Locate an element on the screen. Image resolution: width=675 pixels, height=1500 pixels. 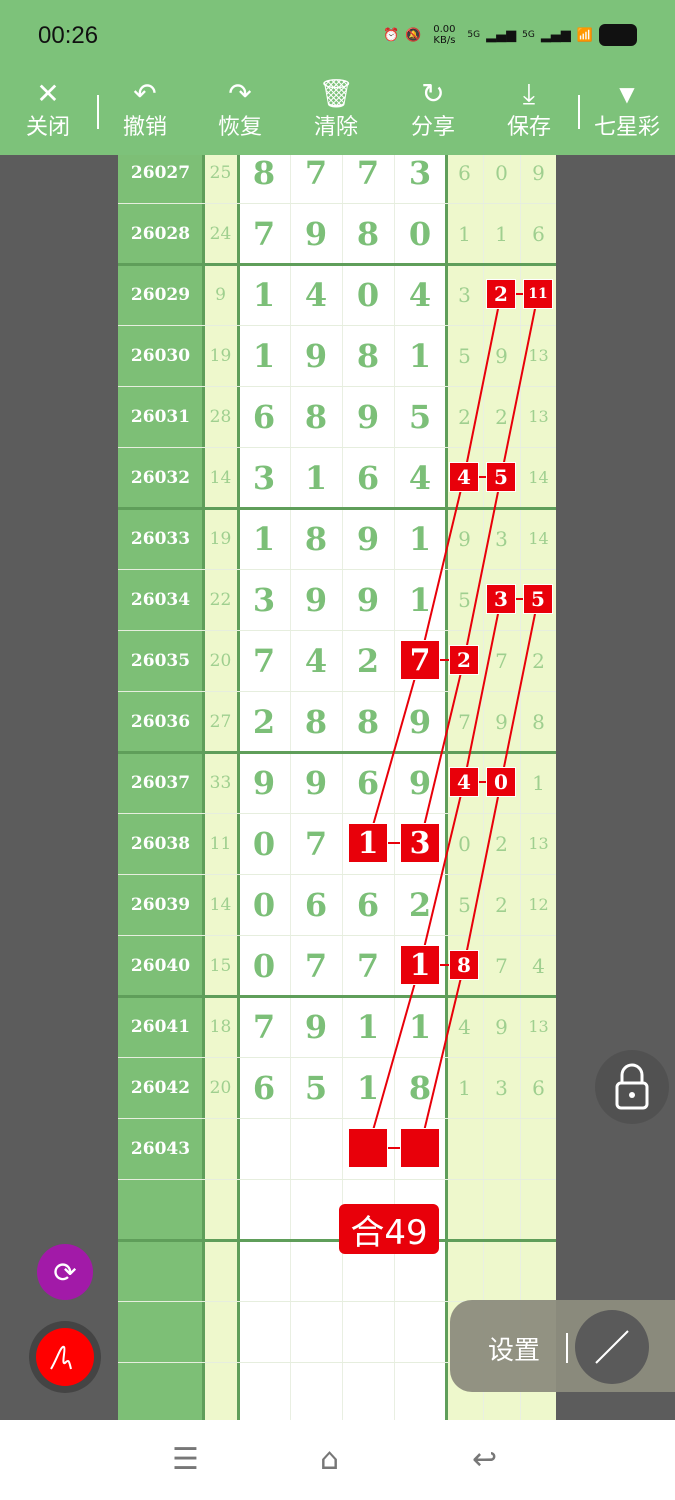
battery-icon is located at coordinates (618, 35).